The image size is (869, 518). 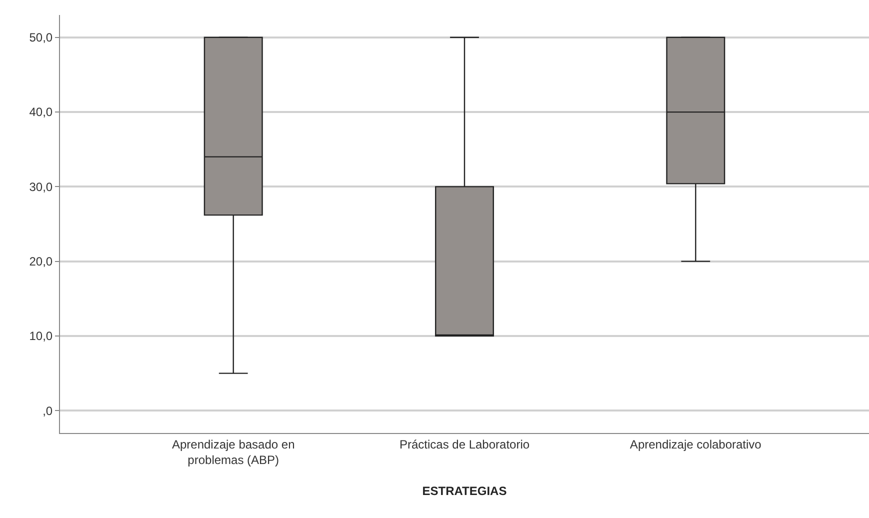 I want to click on x-axis-title: ESTRATEGIAS, so click(x=464, y=491).